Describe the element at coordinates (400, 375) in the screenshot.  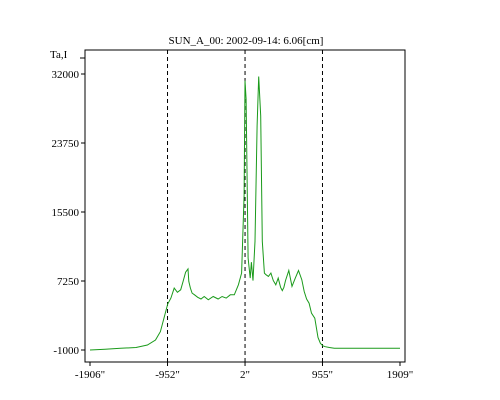
I see `x-tick-label: 1909"` at that location.